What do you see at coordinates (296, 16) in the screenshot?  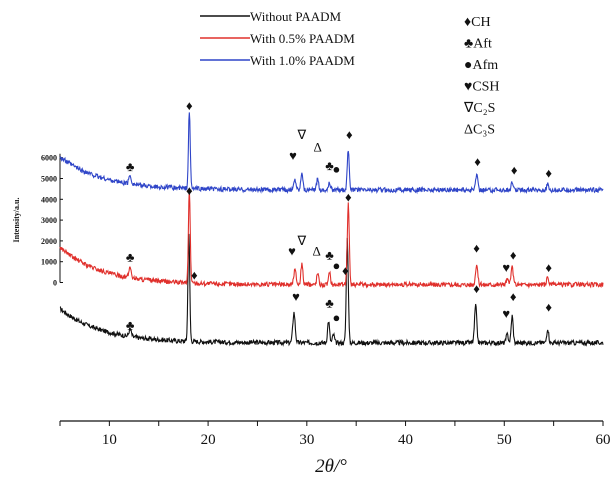 I see `legend-entry: Without PAADM` at bounding box center [296, 16].